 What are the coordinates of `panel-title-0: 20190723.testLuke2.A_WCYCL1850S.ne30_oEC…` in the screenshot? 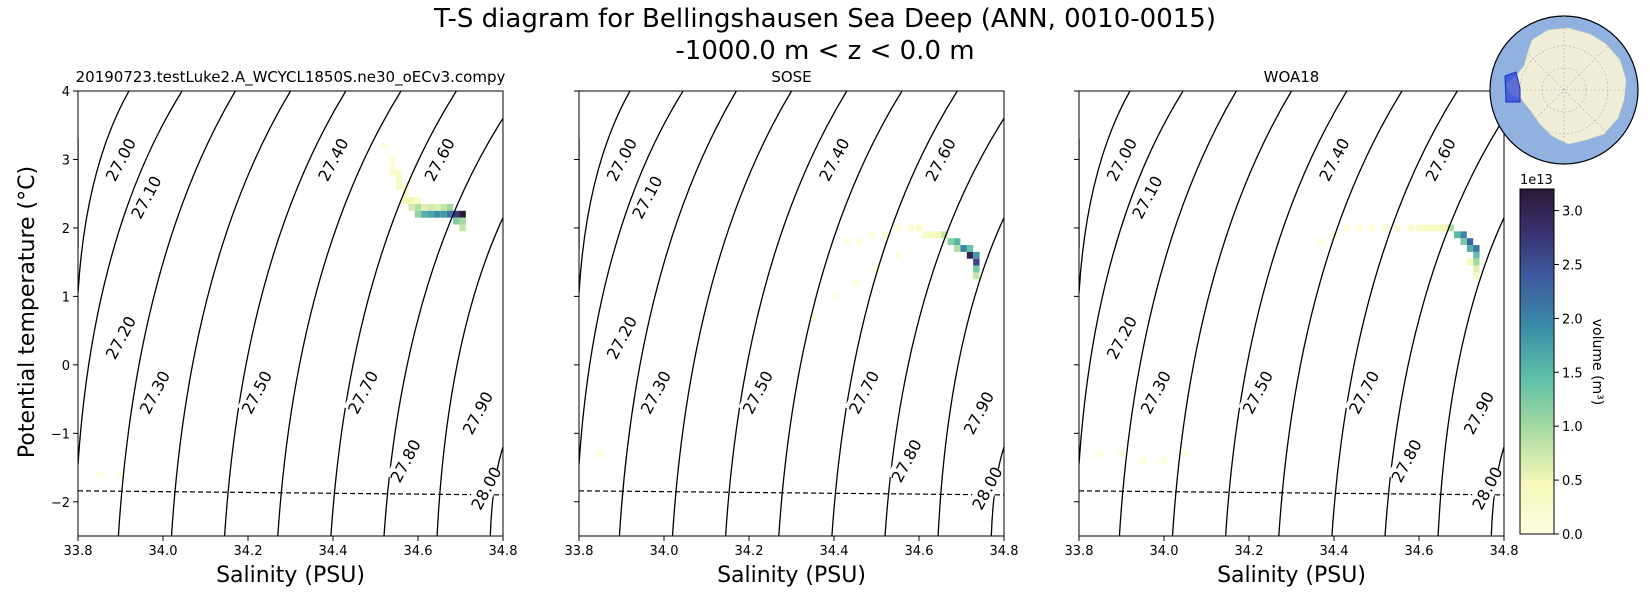 It's located at (291, 77).